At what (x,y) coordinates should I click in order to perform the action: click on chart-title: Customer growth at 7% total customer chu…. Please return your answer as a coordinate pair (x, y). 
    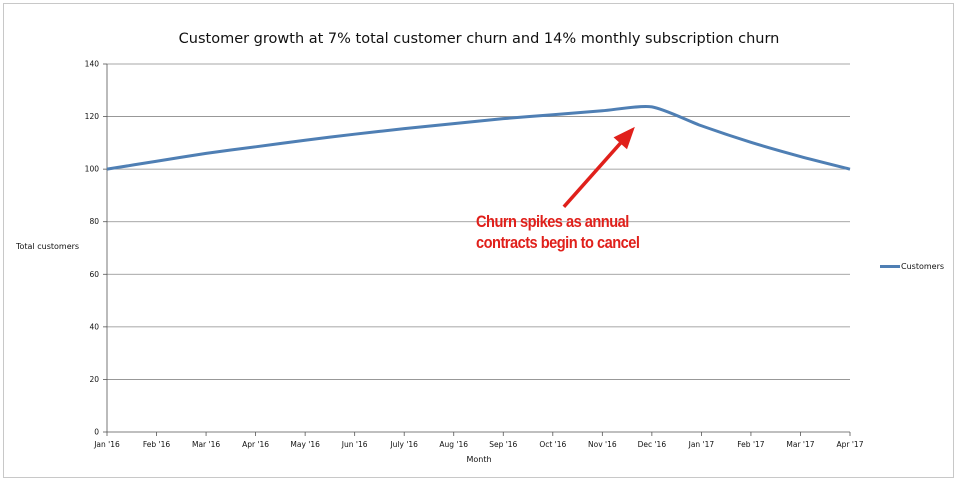
    Looking at the image, I should click on (479, 39).